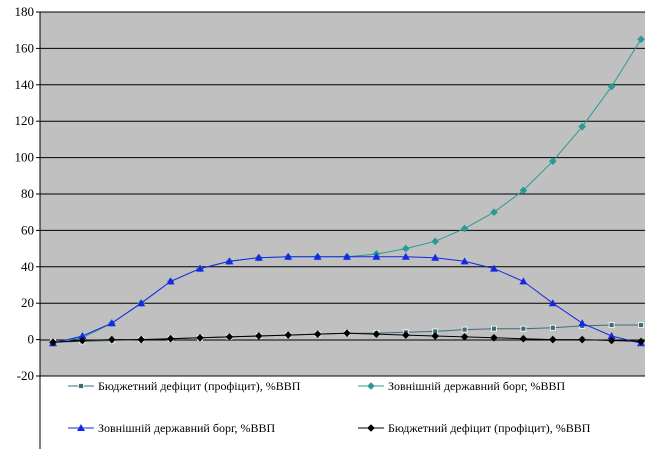  What do you see at coordinates (25, 120) in the screenshot?
I see `y-tick-label: 120` at bounding box center [25, 120].